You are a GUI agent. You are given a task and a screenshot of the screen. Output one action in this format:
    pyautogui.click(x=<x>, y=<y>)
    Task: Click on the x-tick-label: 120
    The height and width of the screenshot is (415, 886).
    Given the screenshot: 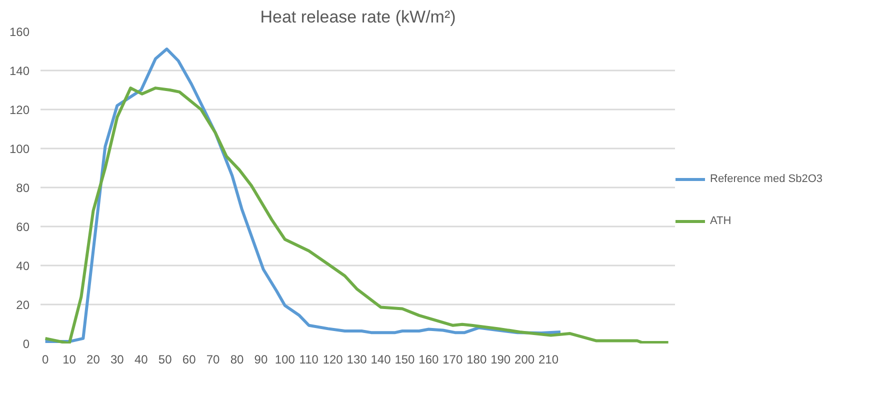 What is the action you would take?
    pyautogui.click(x=333, y=359)
    